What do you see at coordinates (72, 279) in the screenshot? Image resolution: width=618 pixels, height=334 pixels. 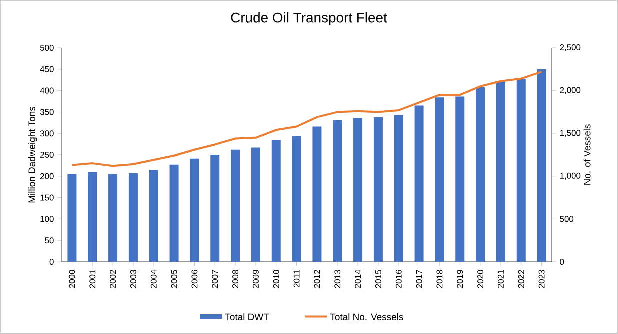 I see `x-tick-label: 2000` at bounding box center [72, 279].